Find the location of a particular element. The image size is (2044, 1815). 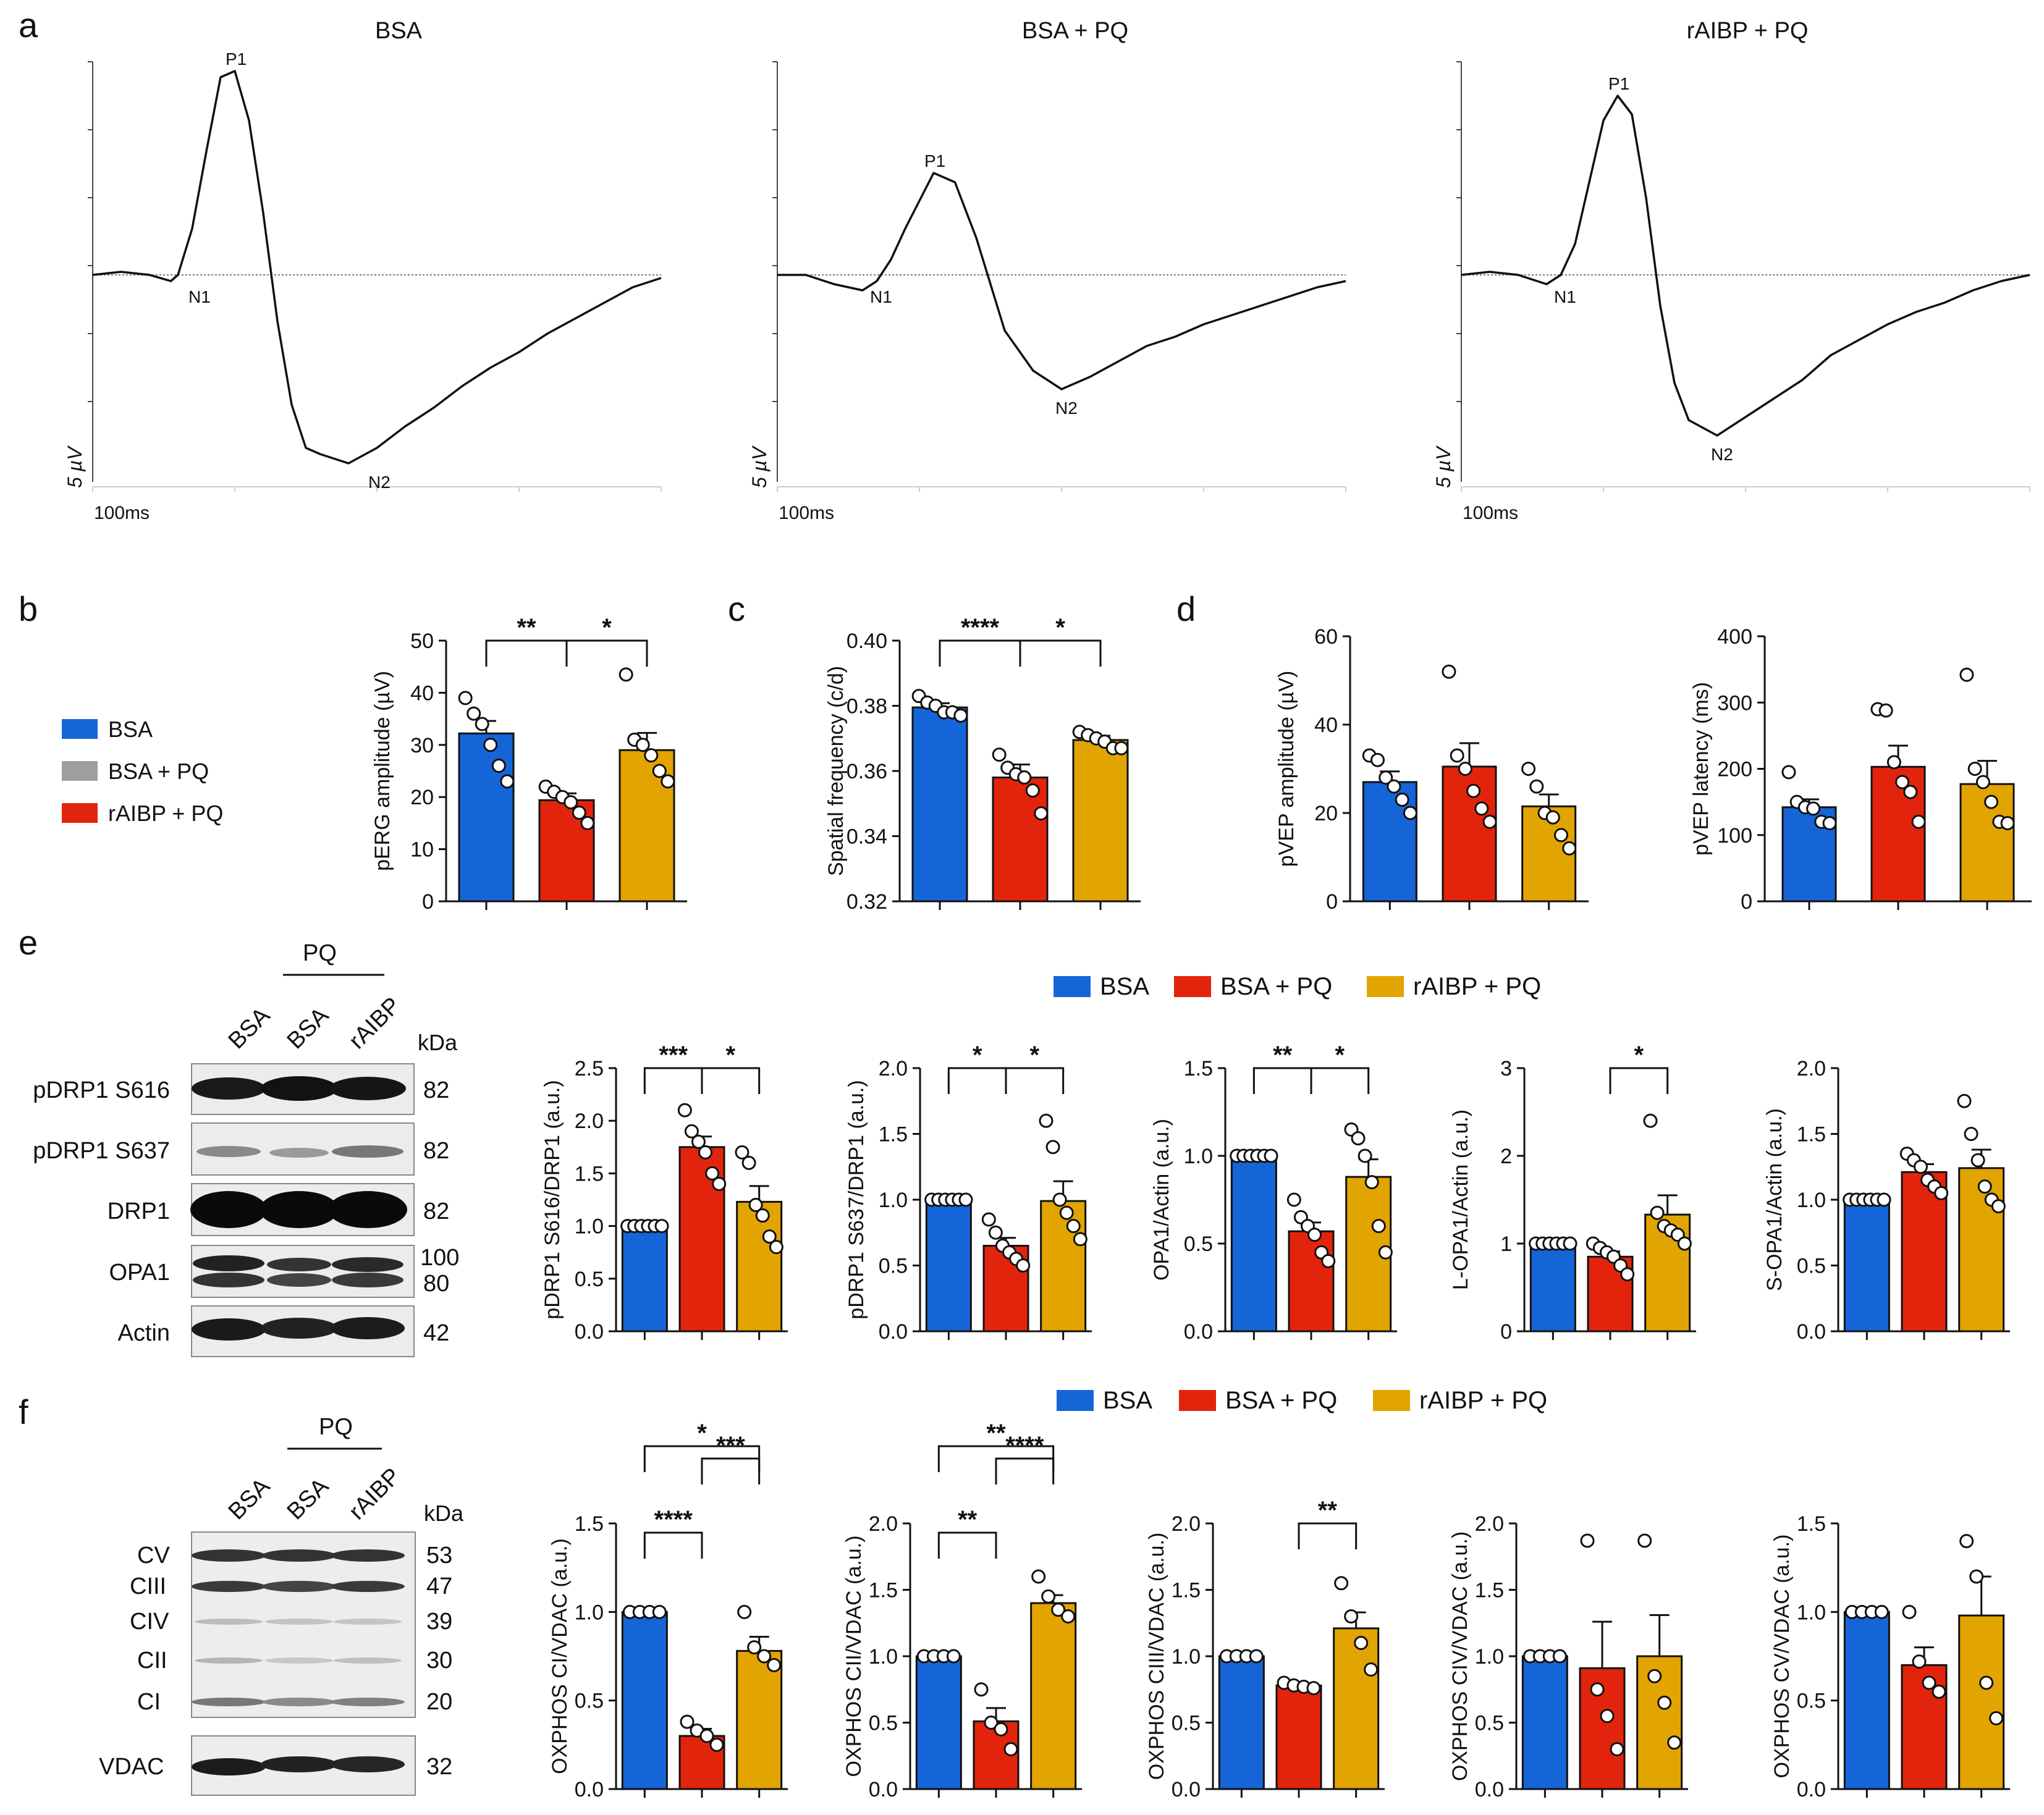

erg-peak-n1: N1 is located at coordinates (200, 296).